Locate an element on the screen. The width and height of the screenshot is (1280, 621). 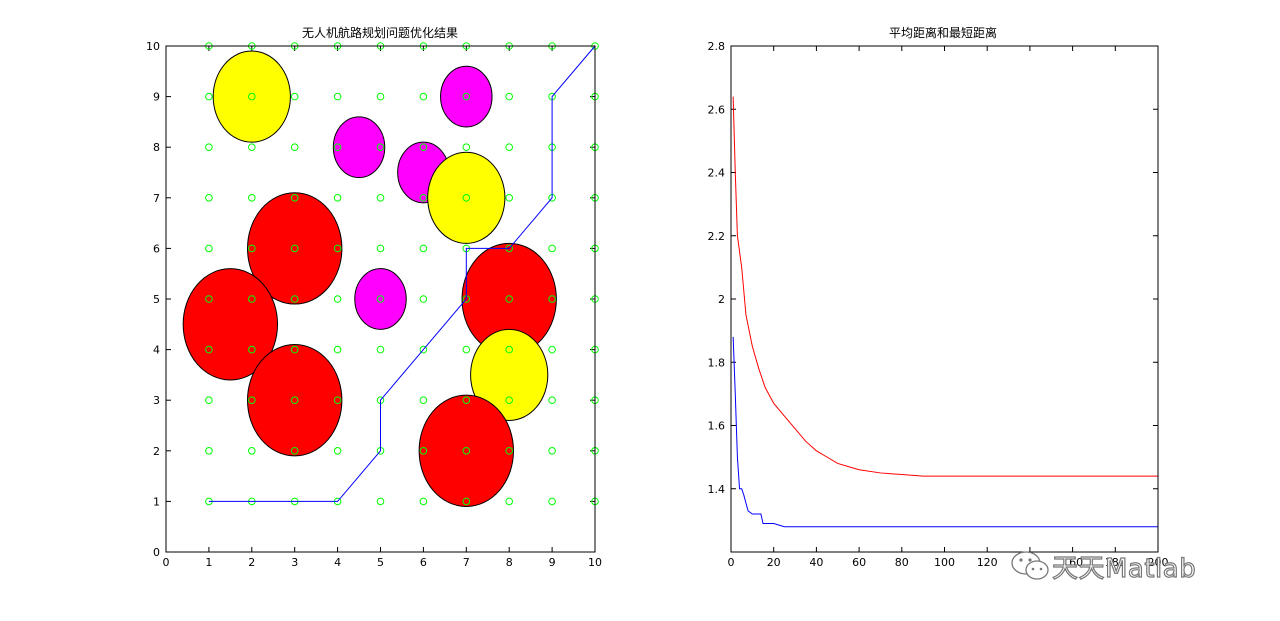
left-y-tick-label: 9 is located at coordinates (156, 97).